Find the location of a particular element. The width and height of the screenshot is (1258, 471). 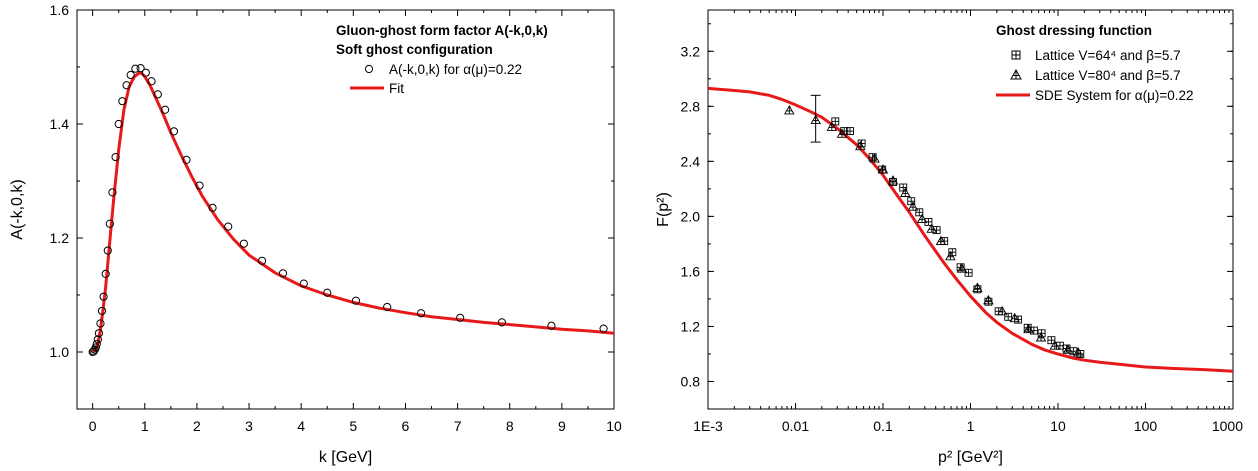

right-legend-title: Ghost dressing function is located at coordinates (1074, 30).